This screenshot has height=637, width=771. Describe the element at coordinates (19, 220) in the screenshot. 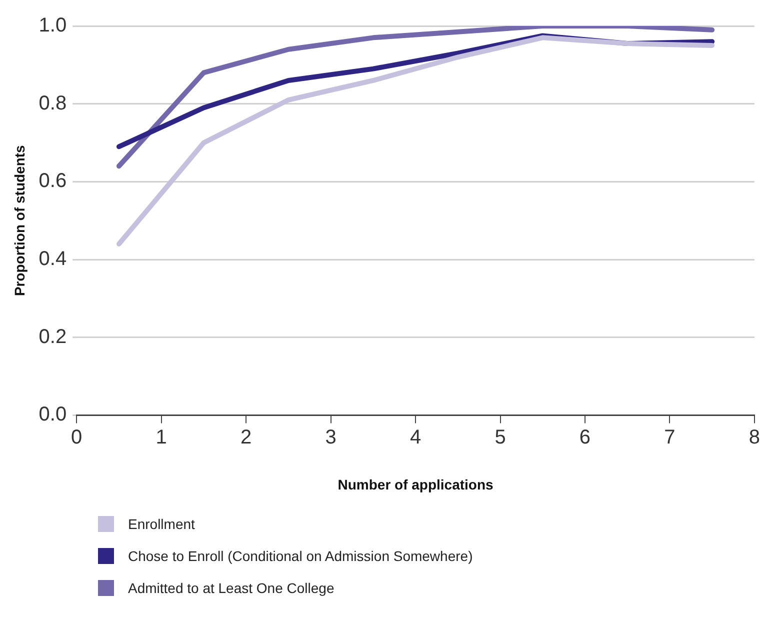

I see `y-axis-title: Proportion of students` at that location.